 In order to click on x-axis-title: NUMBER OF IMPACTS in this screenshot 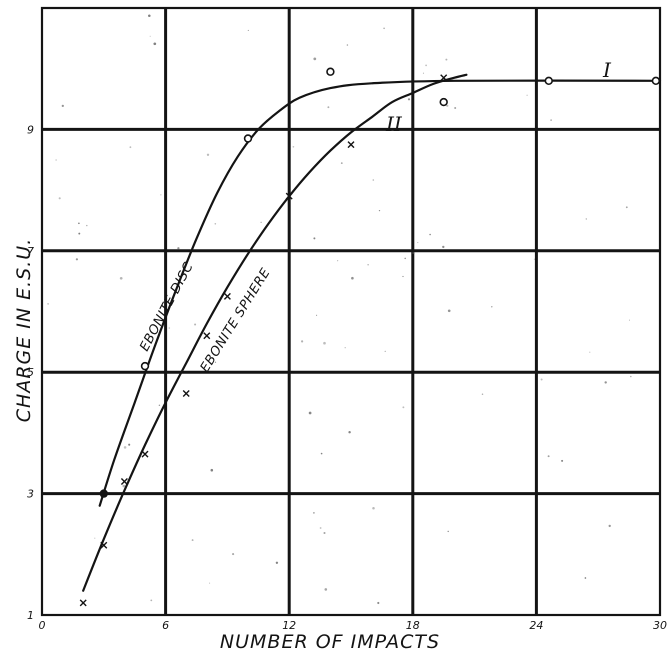, I will do `click(330, 642)`.